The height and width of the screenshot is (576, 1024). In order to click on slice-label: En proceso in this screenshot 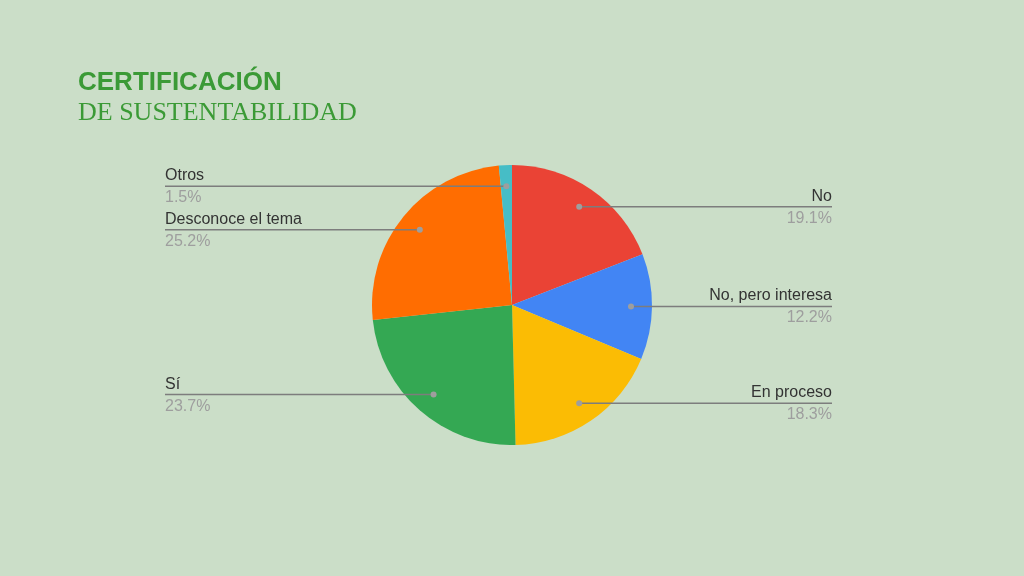, I will do `click(792, 392)`.